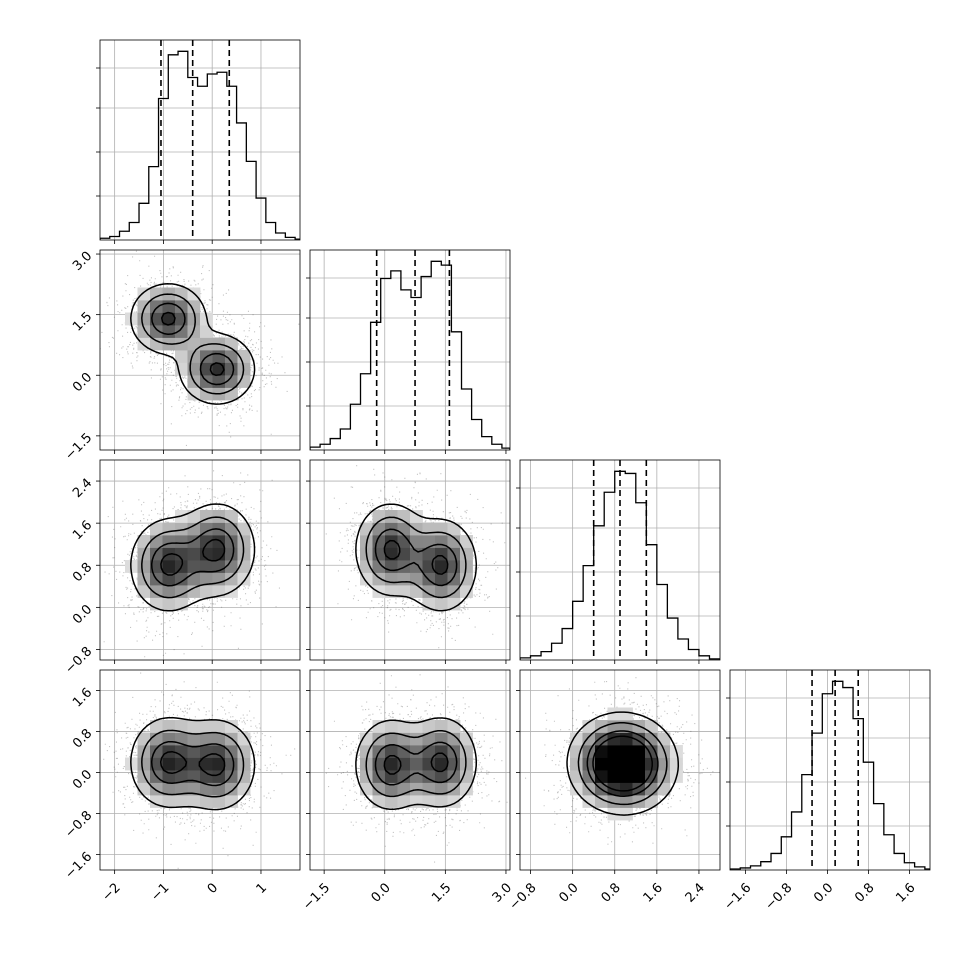 This screenshot has height=970, width=970. Describe the element at coordinates (523, 896) in the screenshot. I see `x-tick-label: −0.8` at that location.